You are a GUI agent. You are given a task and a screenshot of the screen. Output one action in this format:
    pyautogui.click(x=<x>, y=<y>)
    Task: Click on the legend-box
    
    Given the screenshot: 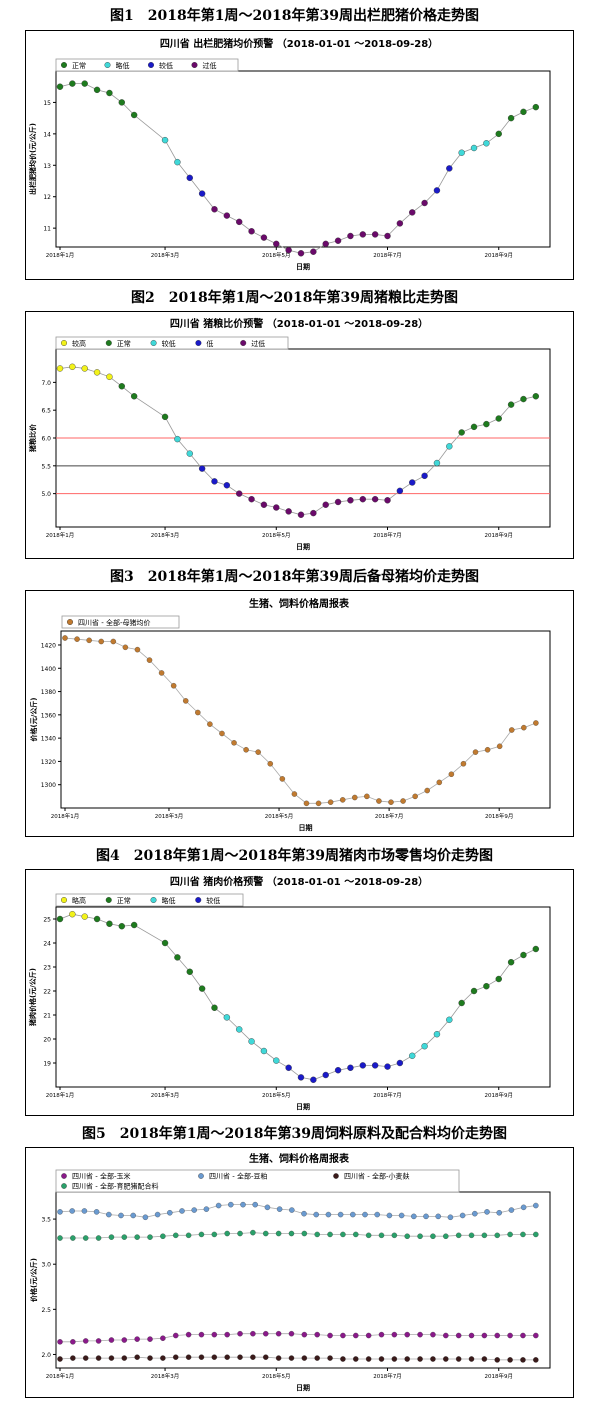 What is the action you would take?
    pyautogui.click(x=147, y=65)
    